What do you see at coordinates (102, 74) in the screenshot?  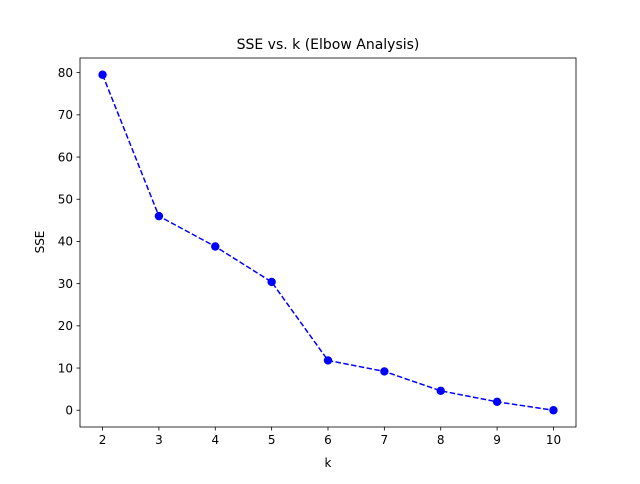 I see `data-point-k2` at bounding box center [102, 74].